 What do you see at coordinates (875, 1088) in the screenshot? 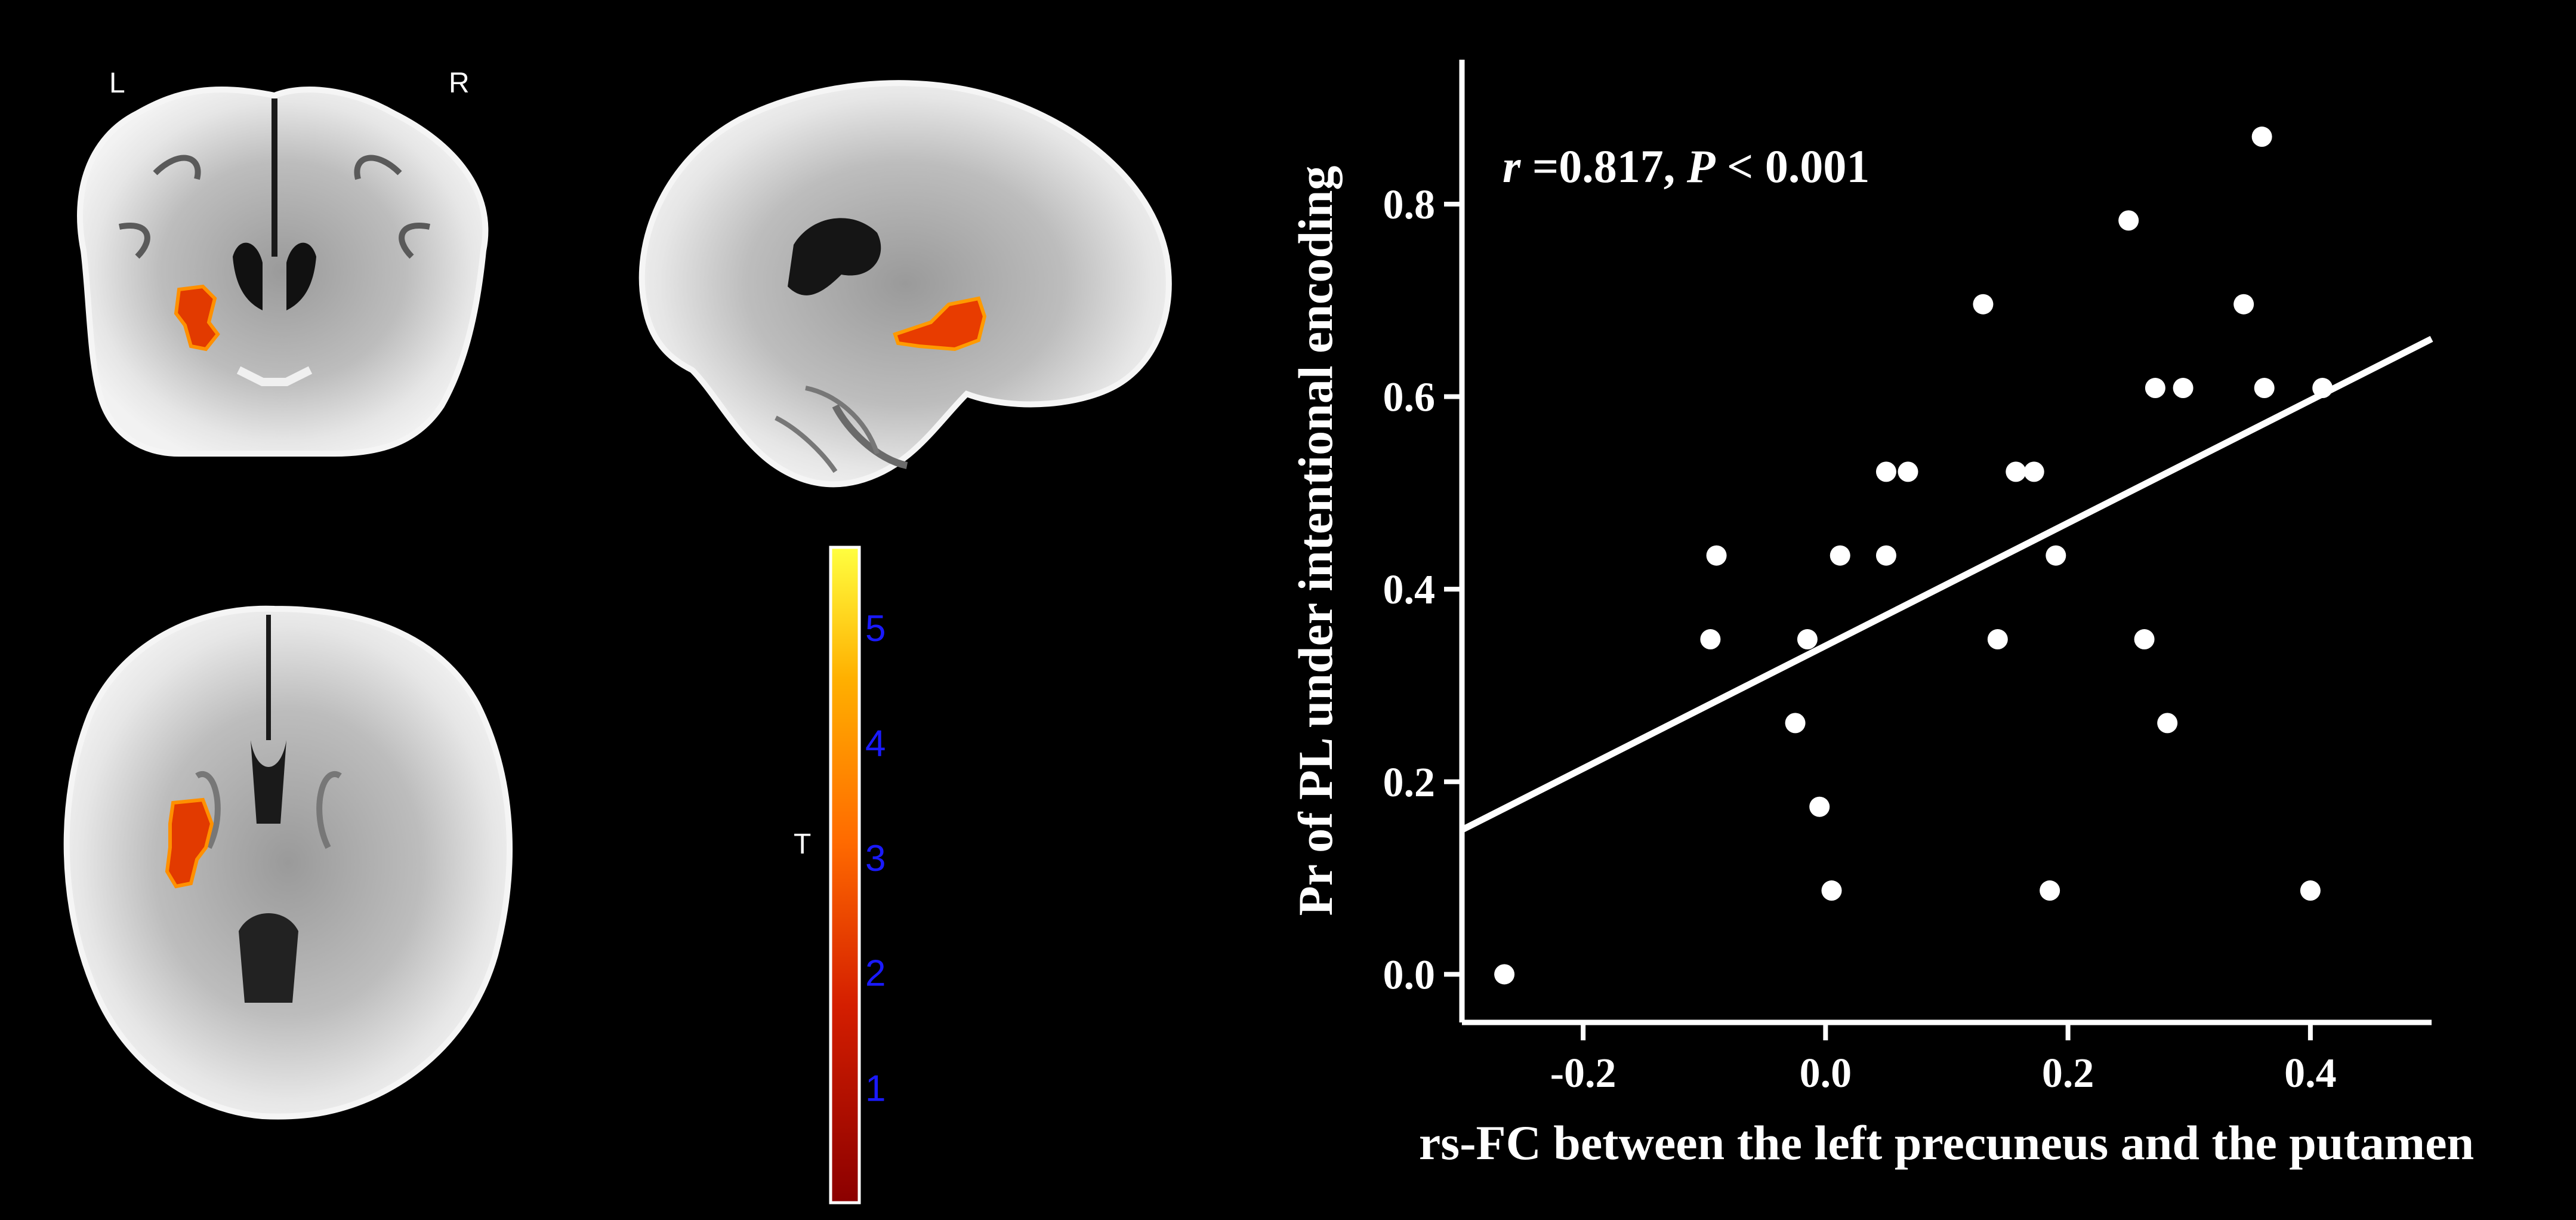
I see `colorbar-tick-label: 1` at bounding box center [875, 1088].